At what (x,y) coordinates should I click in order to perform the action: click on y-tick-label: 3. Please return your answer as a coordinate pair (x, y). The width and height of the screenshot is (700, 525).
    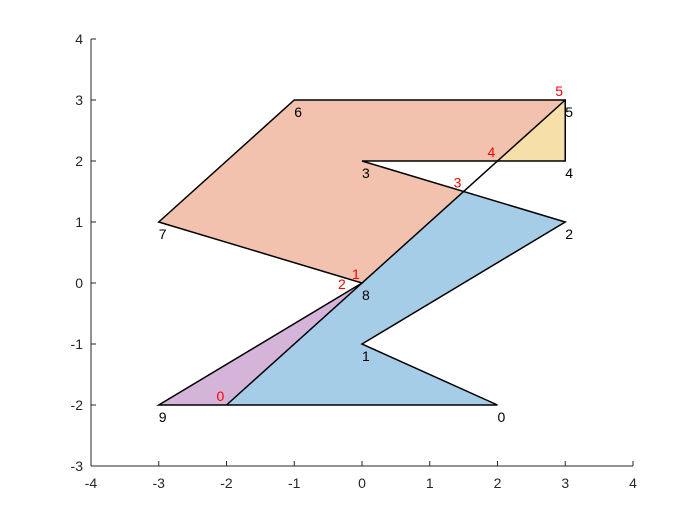
    Looking at the image, I should click on (79, 100).